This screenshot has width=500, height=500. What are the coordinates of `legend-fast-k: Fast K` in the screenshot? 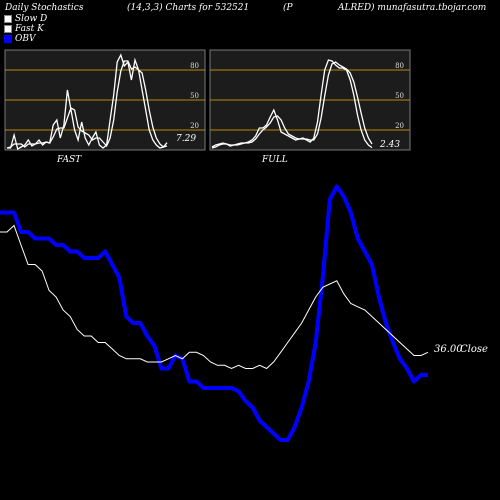 It's located at (24, 29).